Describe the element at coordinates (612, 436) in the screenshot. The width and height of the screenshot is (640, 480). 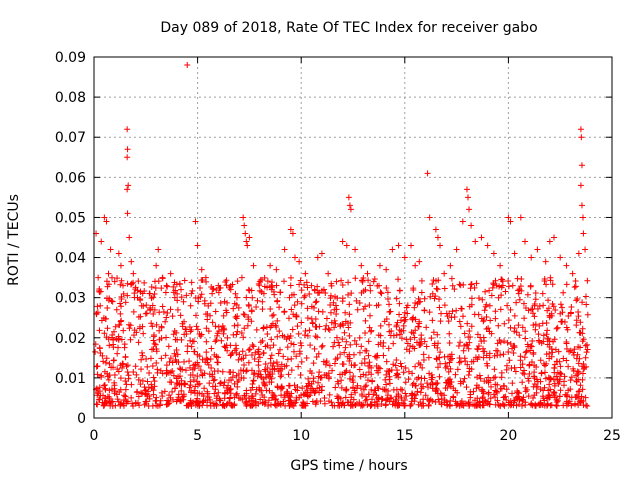
I see `x-tick-label: 25` at that location.